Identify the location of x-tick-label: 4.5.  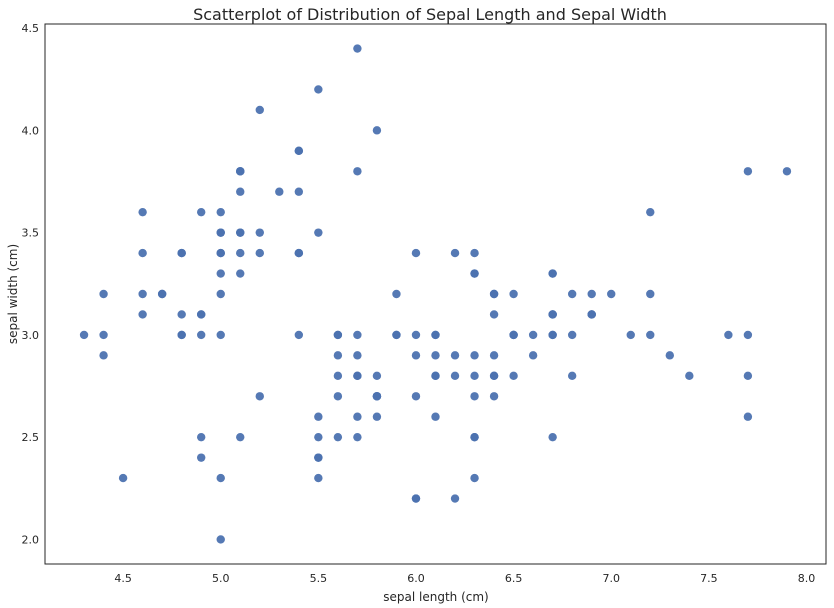
(123, 578).